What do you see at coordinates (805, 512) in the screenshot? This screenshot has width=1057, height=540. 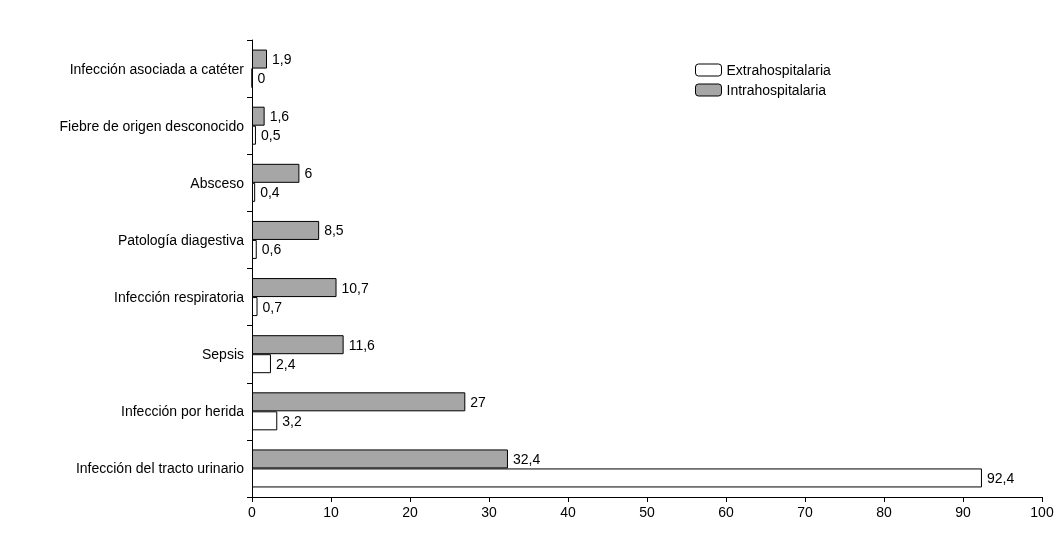 I see `x-tick-label: 70` at bounding box center [805, 512].